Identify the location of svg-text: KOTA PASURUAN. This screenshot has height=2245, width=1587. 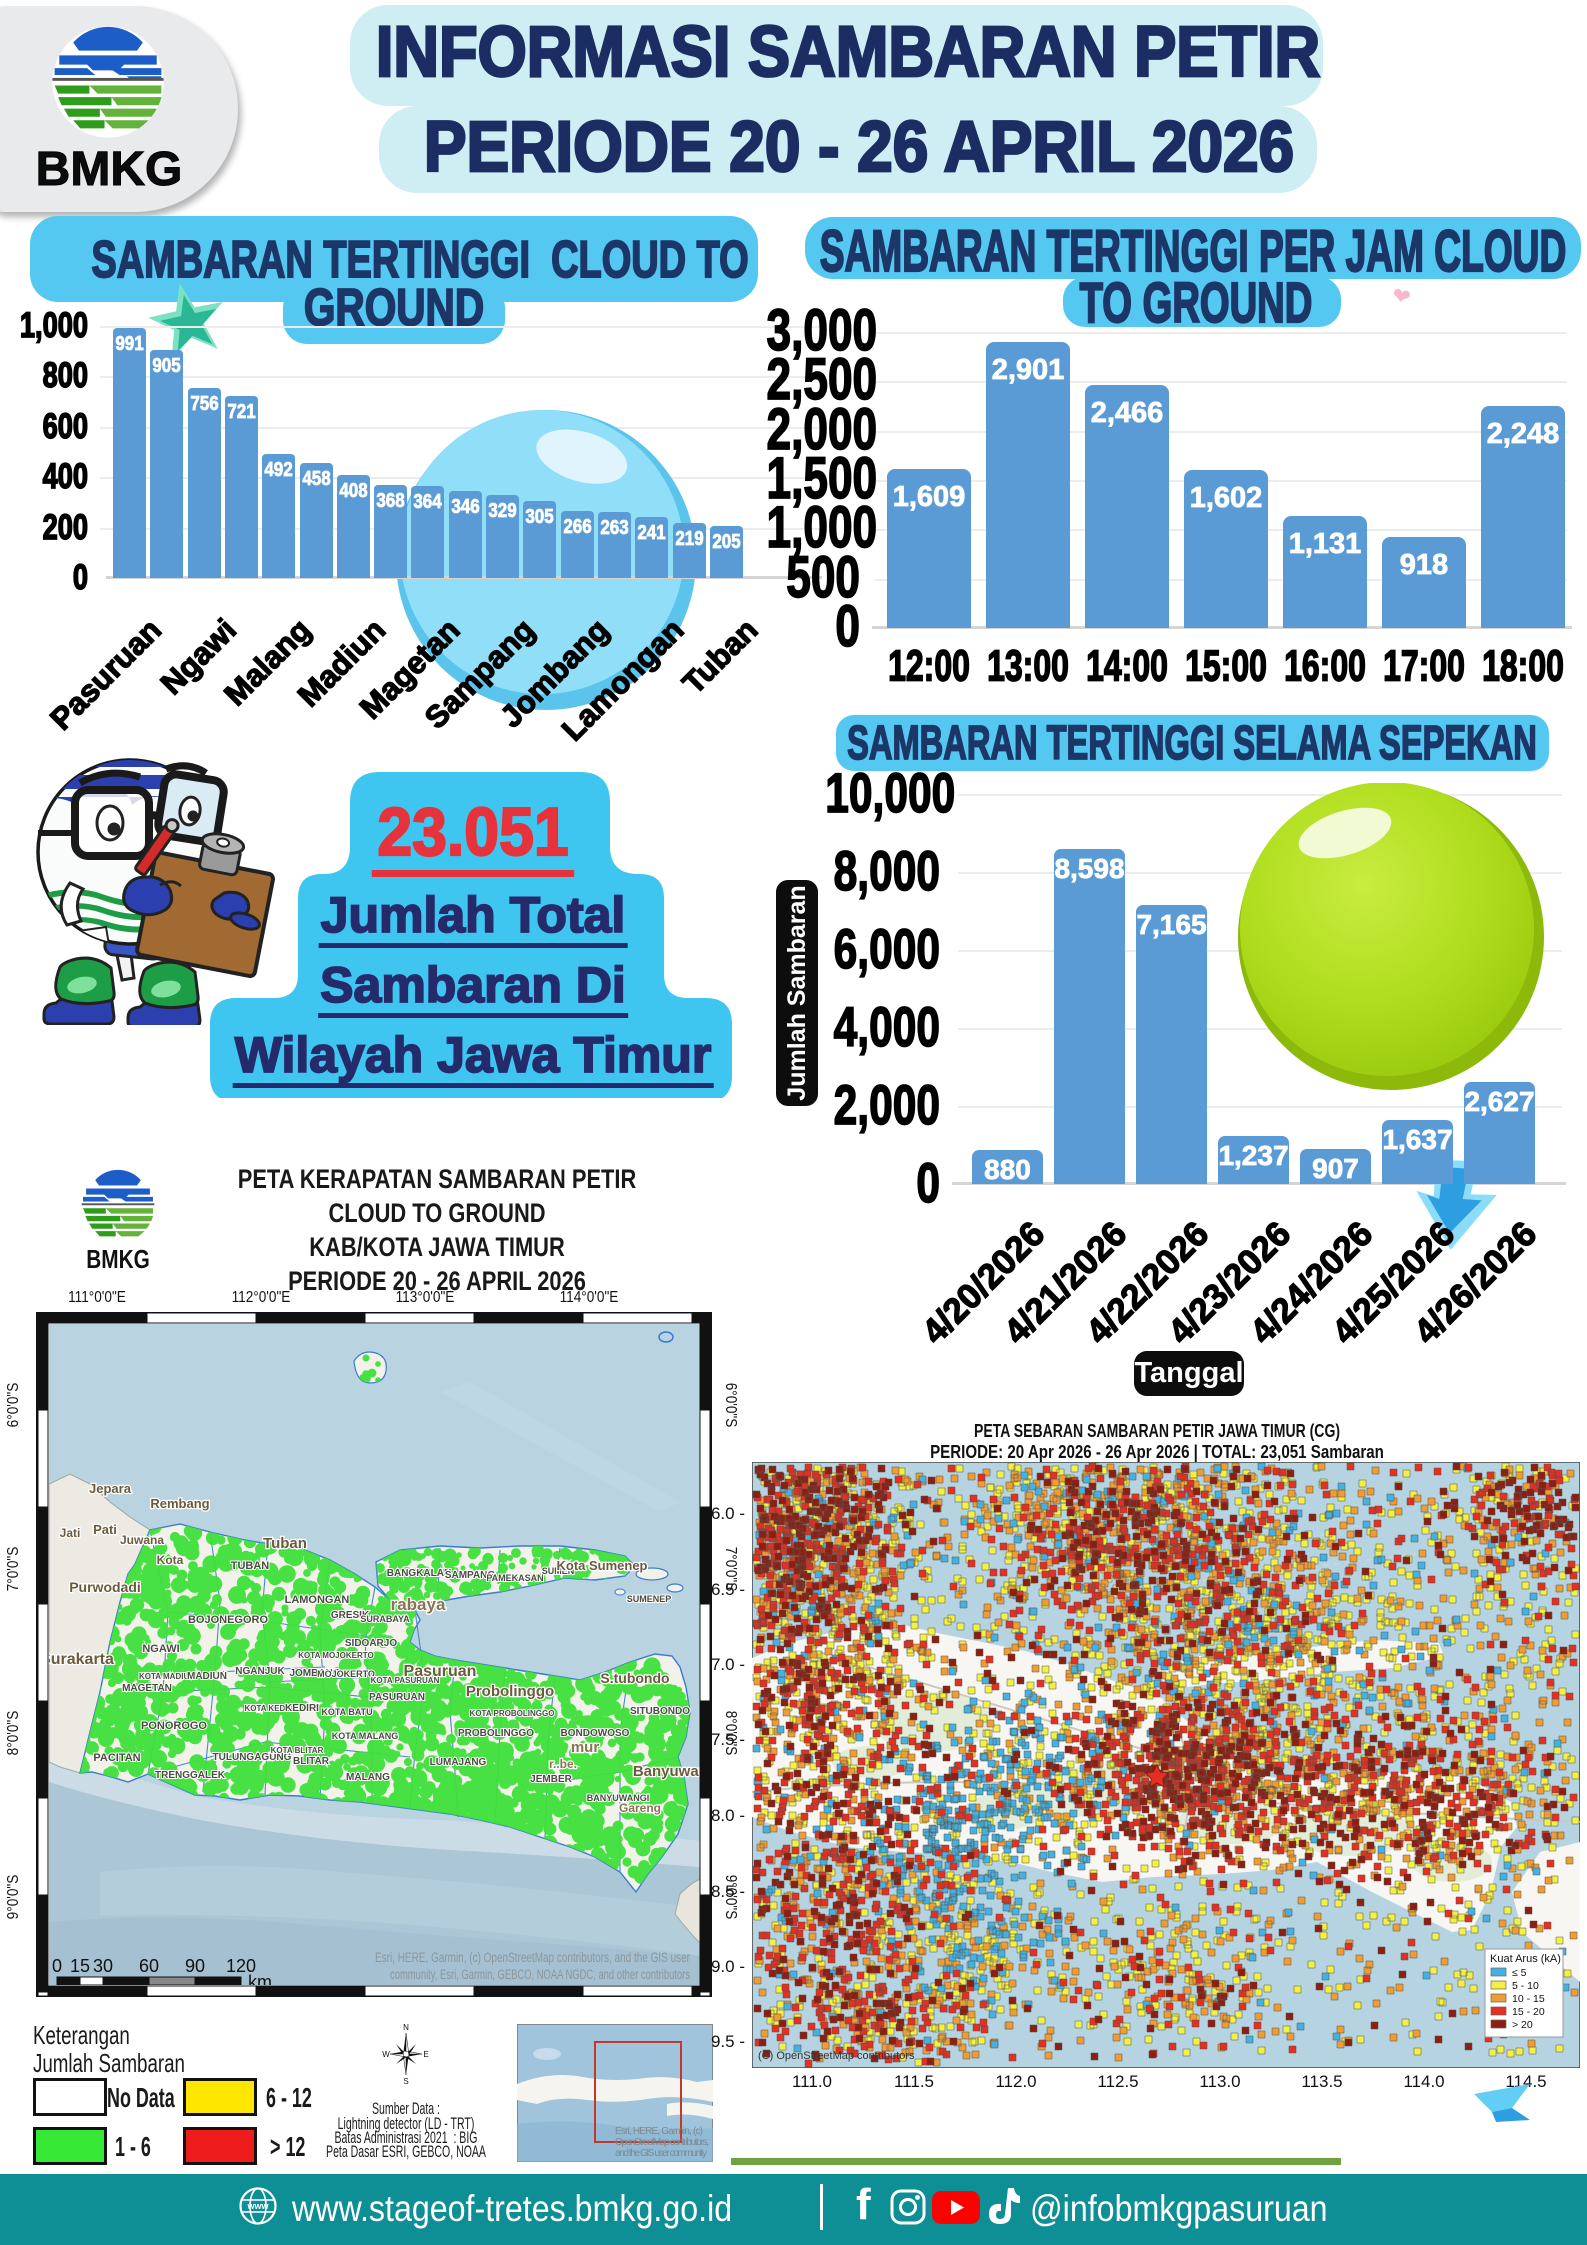
(405, 1680).